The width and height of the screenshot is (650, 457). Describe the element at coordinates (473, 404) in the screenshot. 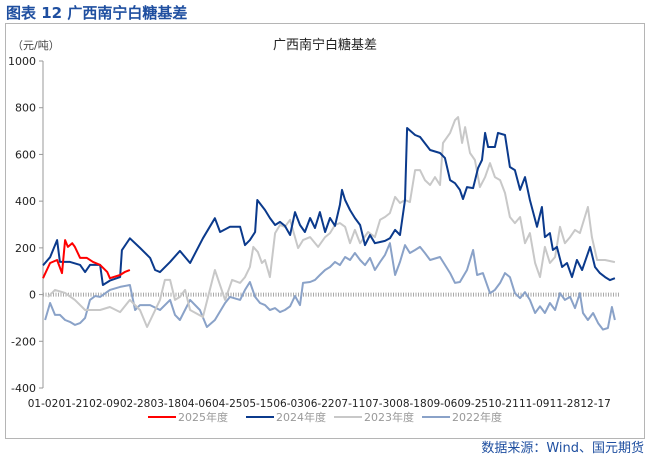

I see `x-tick-label: 09-25` at that location.